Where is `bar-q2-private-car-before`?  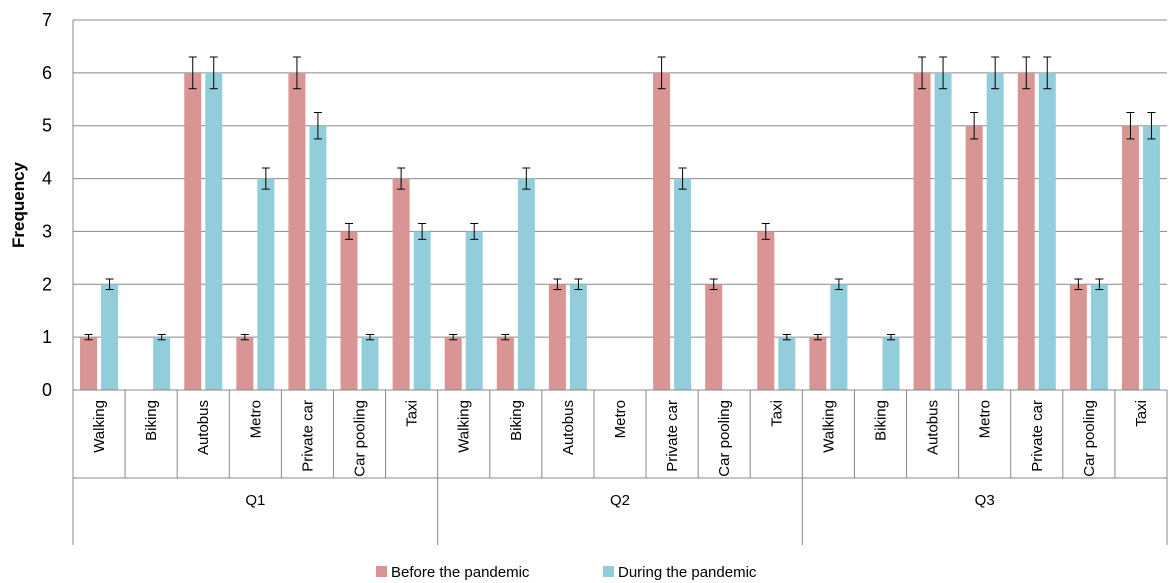
bar-q2-private-car-before is located at coordinates (662, 231).